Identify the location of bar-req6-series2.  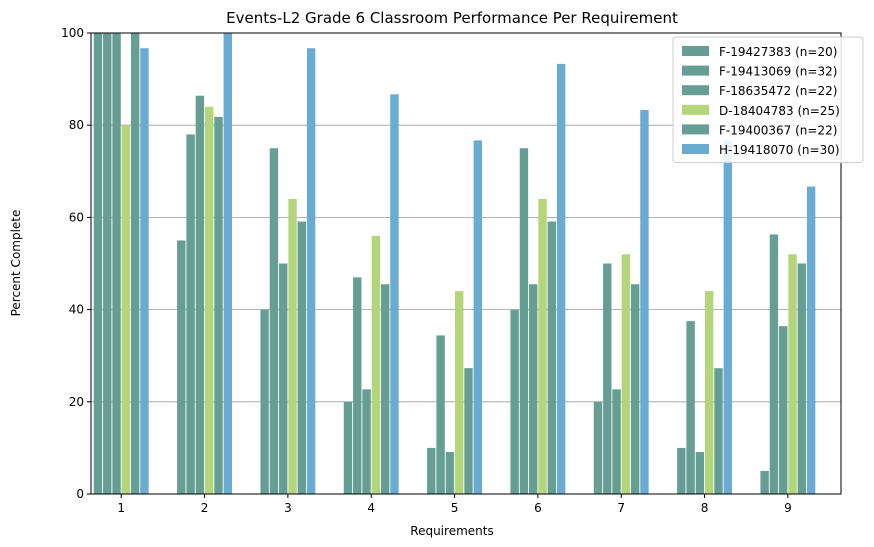
(524, 321).